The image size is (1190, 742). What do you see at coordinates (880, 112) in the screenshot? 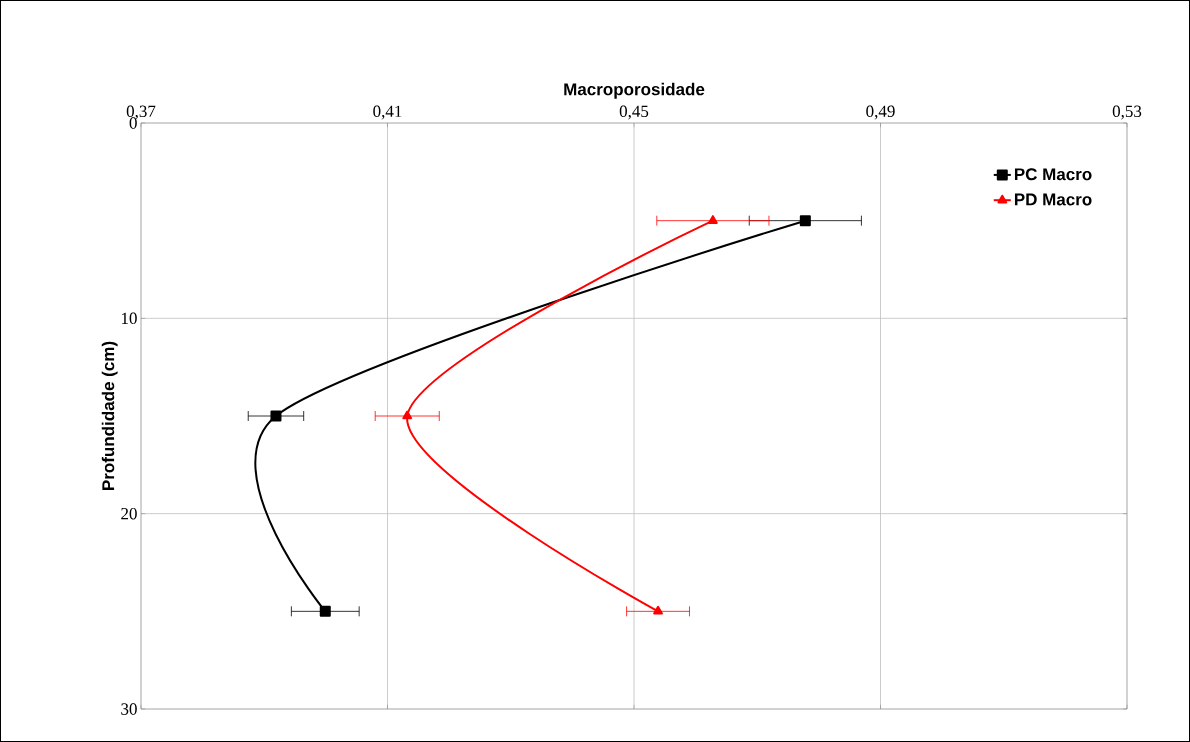
I see `x-tick-label: 0,49` at bounding box center [880, 112].